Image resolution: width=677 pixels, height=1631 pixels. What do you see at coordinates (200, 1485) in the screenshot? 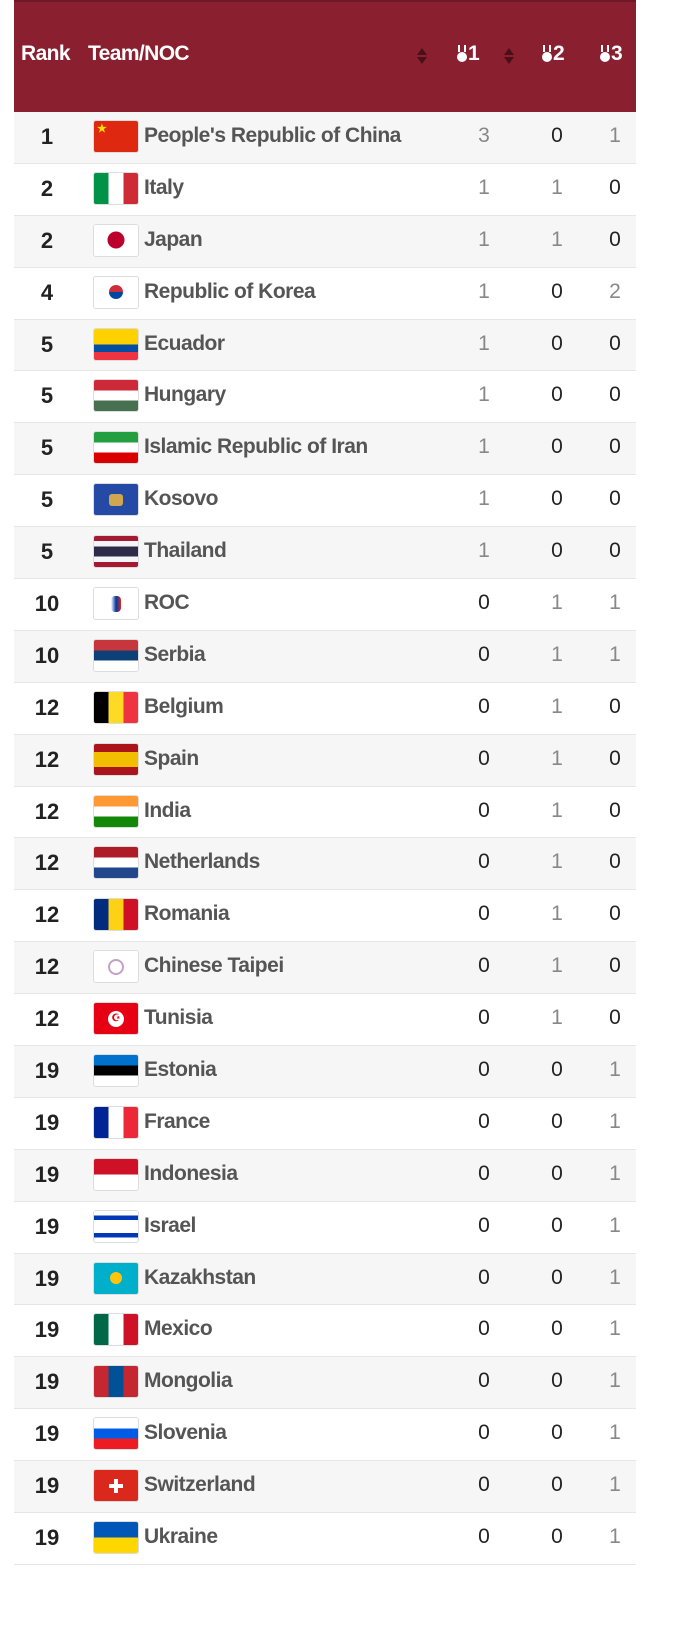
I see `team-name: Switzerland` at bounding box center [200, 1485].